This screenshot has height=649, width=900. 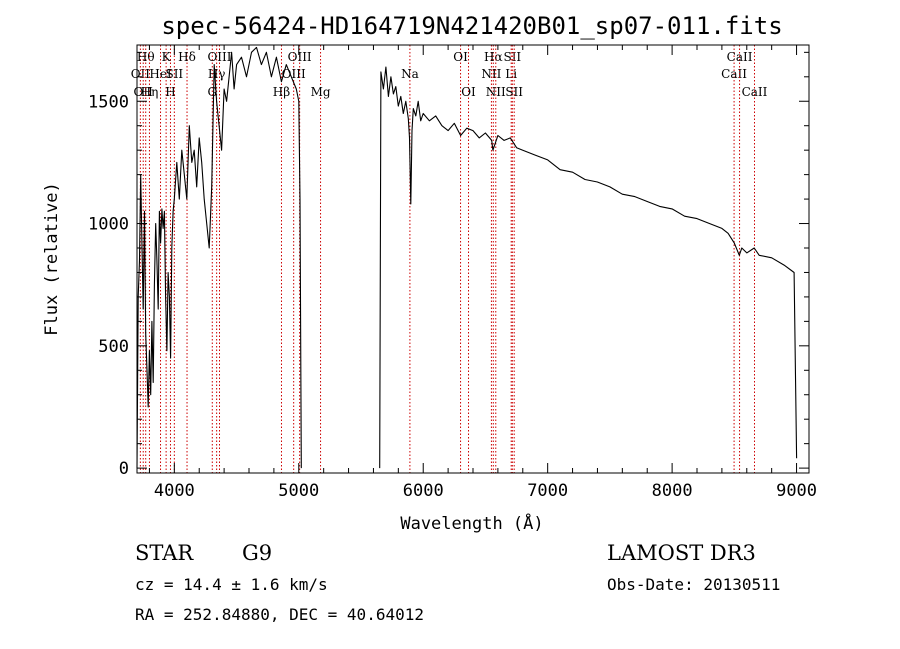 What do you see at coordinates (113, 347) in the screenshot?
I see `y-tick-label-1: 500` at bounding box center [113, 347].